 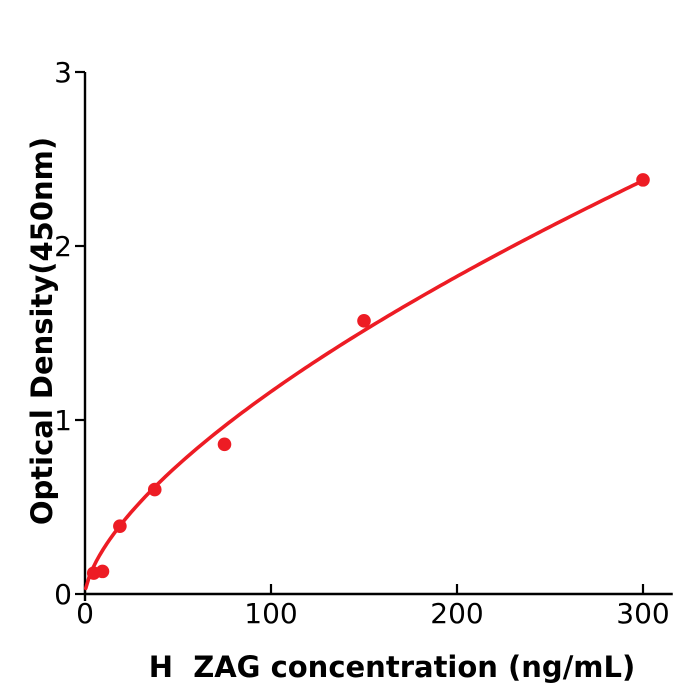 What do you see at coordinates (270, 613) in the screenshot?
I see `x-tick-label: 100` at bounding box center [270, 613].